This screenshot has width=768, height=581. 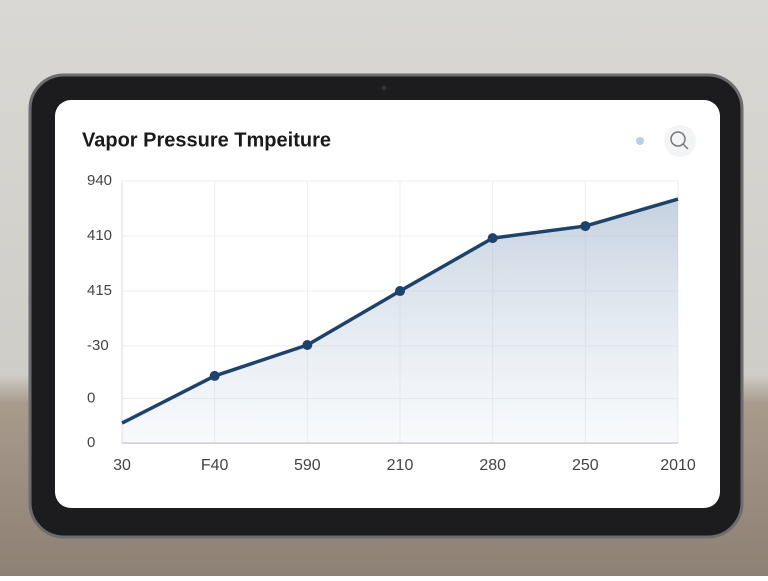 What do you see at coordinates (215, 465) in the screenshot?
I see `x-tick-label: F40` at bounding box center [215, 465].